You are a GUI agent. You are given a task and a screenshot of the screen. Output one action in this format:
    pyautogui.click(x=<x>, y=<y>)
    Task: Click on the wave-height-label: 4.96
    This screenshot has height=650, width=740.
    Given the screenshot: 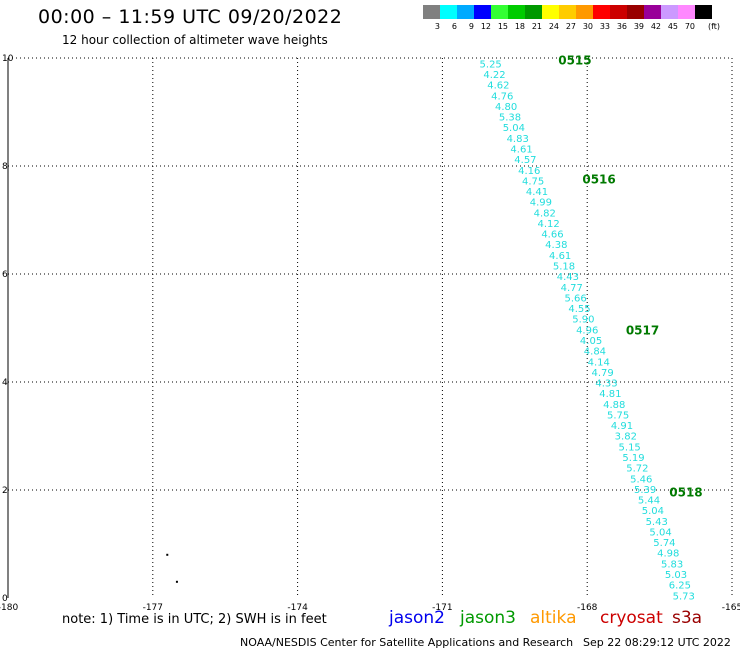 What is the action you would take?
    pyautogui.click(x=587, y=330)
    